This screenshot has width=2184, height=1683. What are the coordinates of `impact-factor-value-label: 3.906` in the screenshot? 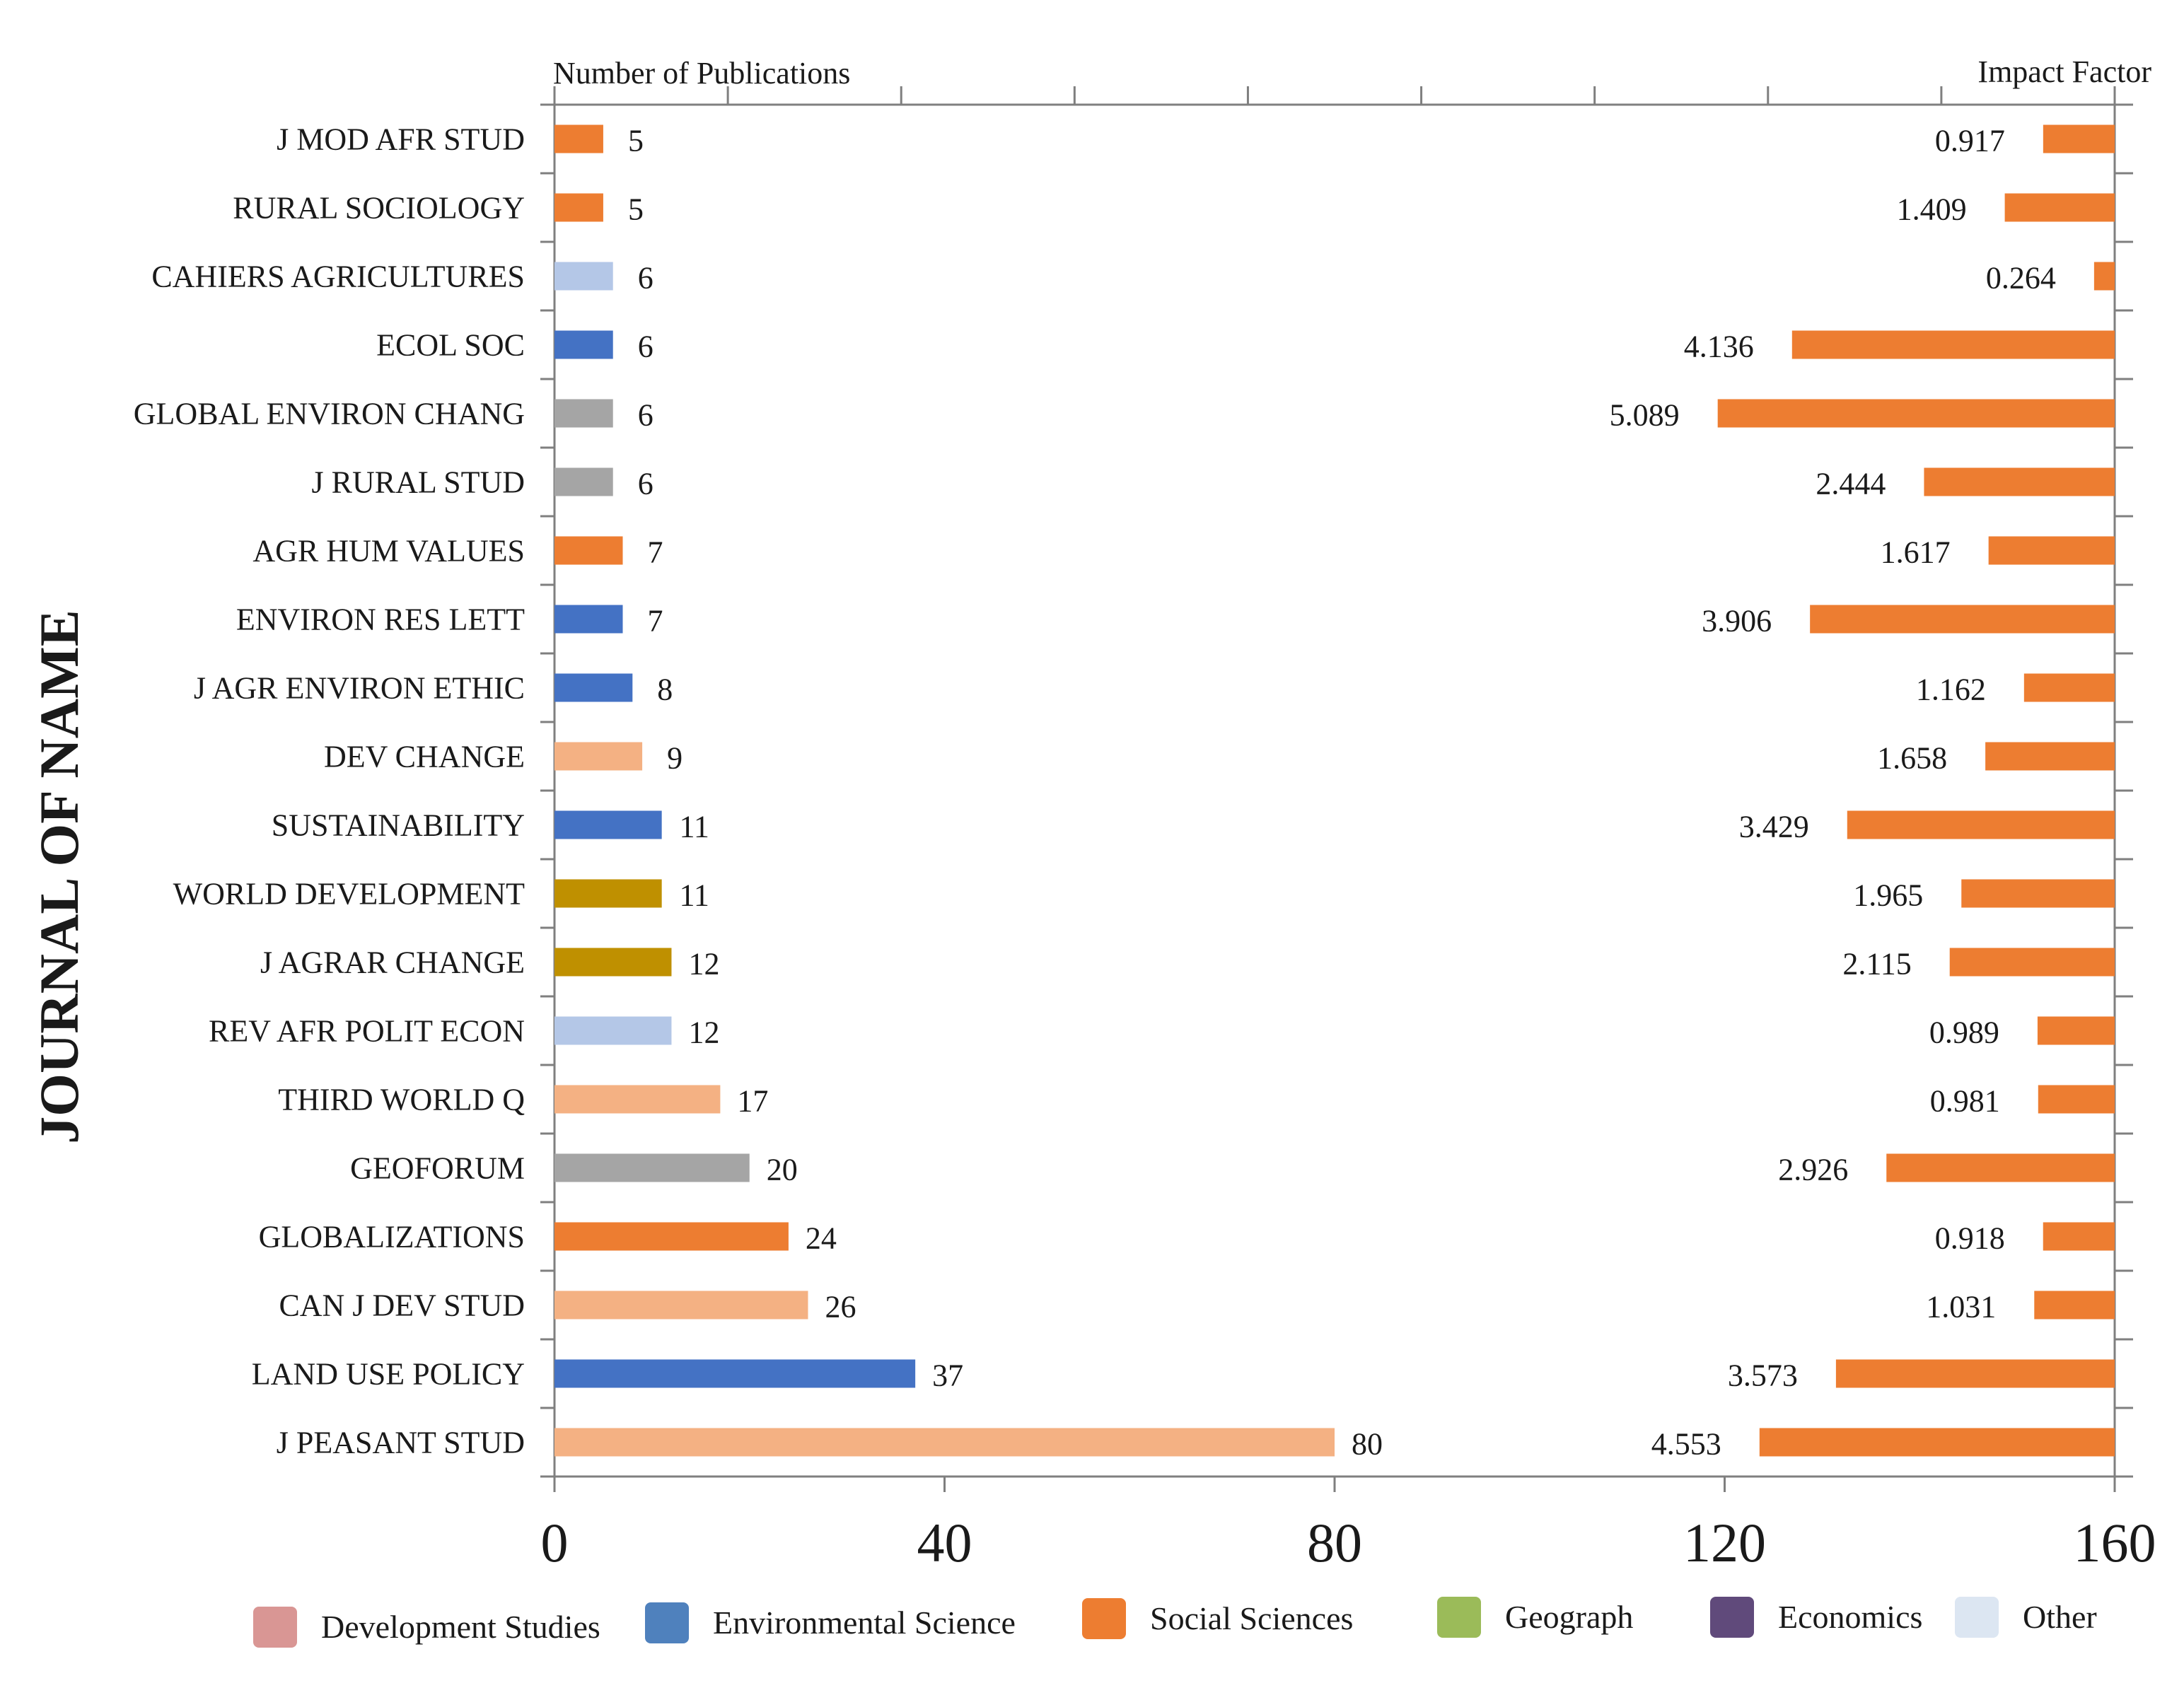 It's located at (1737, 621).